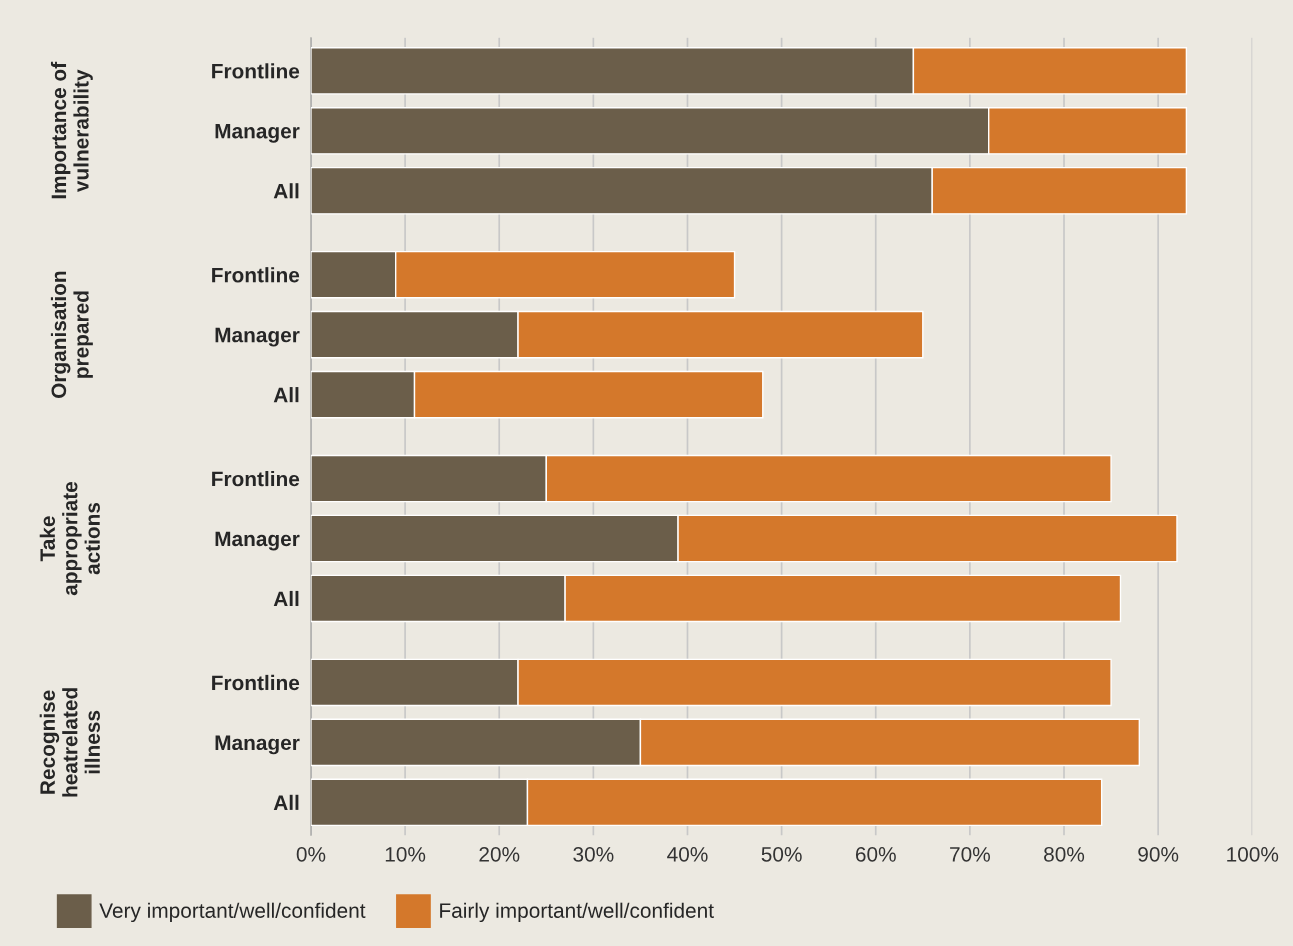 The height and width of the screenshot is (946, 1293). I want to click on x-tick-label: 0%, so click(311, 854).